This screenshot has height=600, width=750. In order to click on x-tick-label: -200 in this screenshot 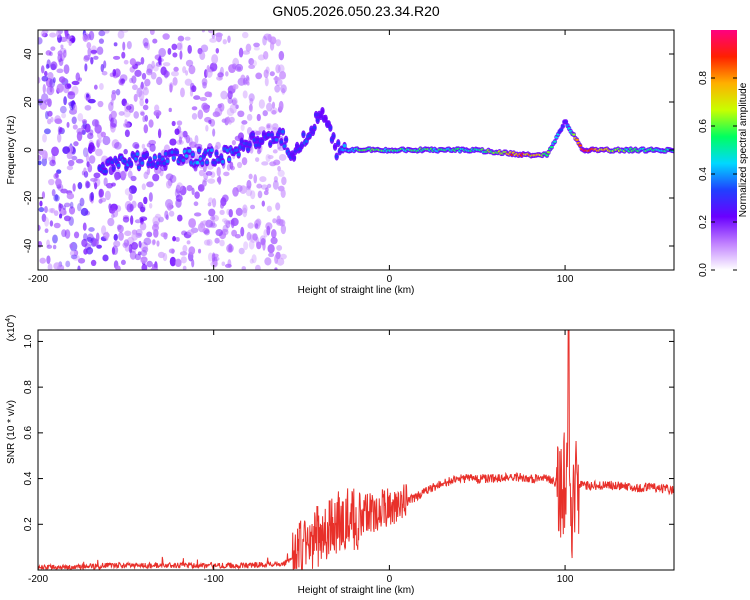, I will do `click(38, 279)`.